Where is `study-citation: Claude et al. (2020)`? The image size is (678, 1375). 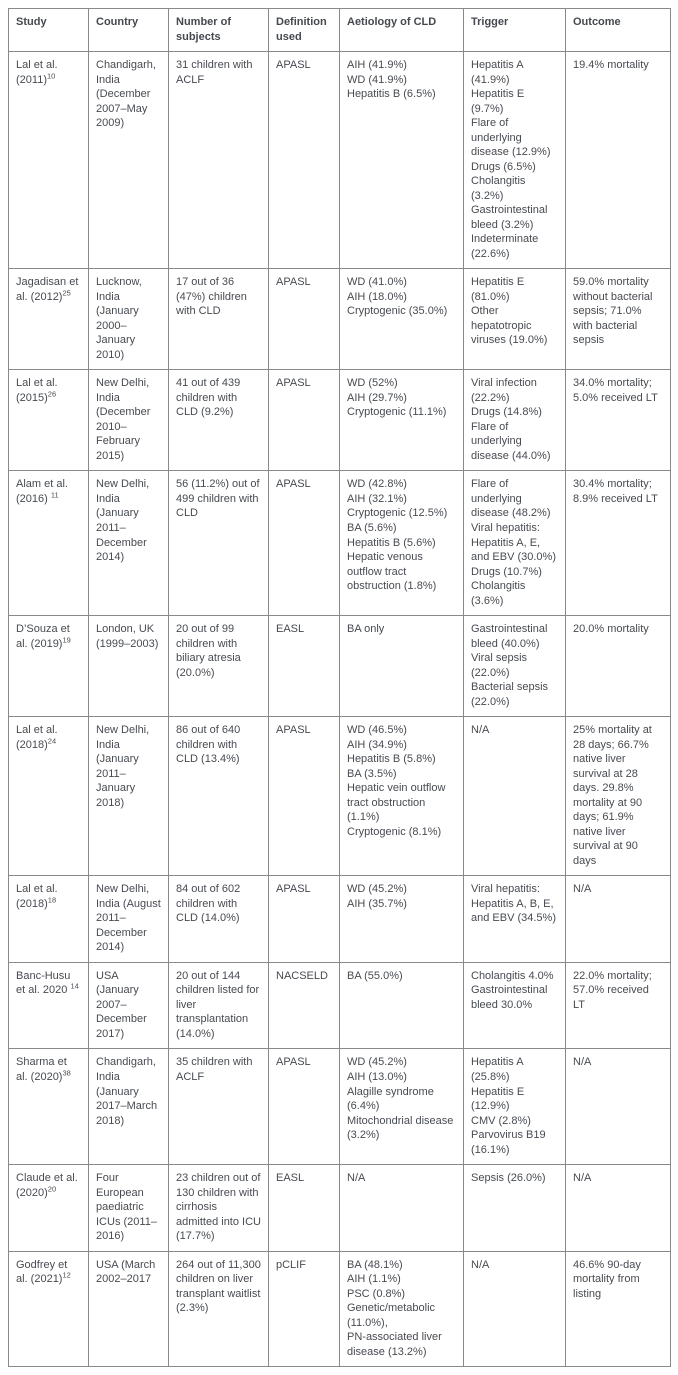 study-citation: Claude et al. (2020) is located at coordinates (47, 1185).